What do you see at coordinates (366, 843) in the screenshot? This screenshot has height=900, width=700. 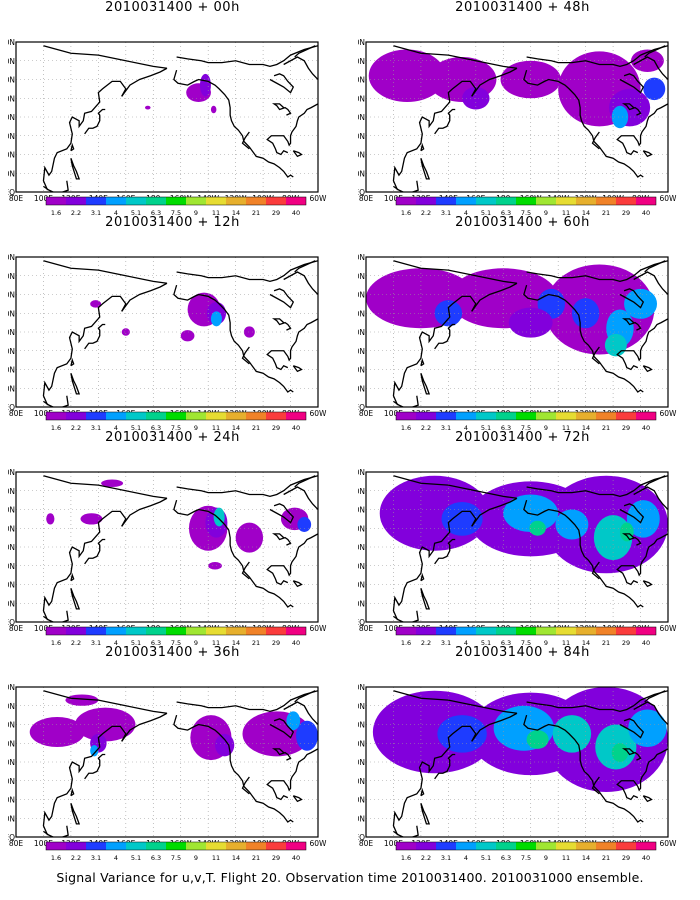 I see `lon-tick-label: 80E` at bounding box center [366, 843].